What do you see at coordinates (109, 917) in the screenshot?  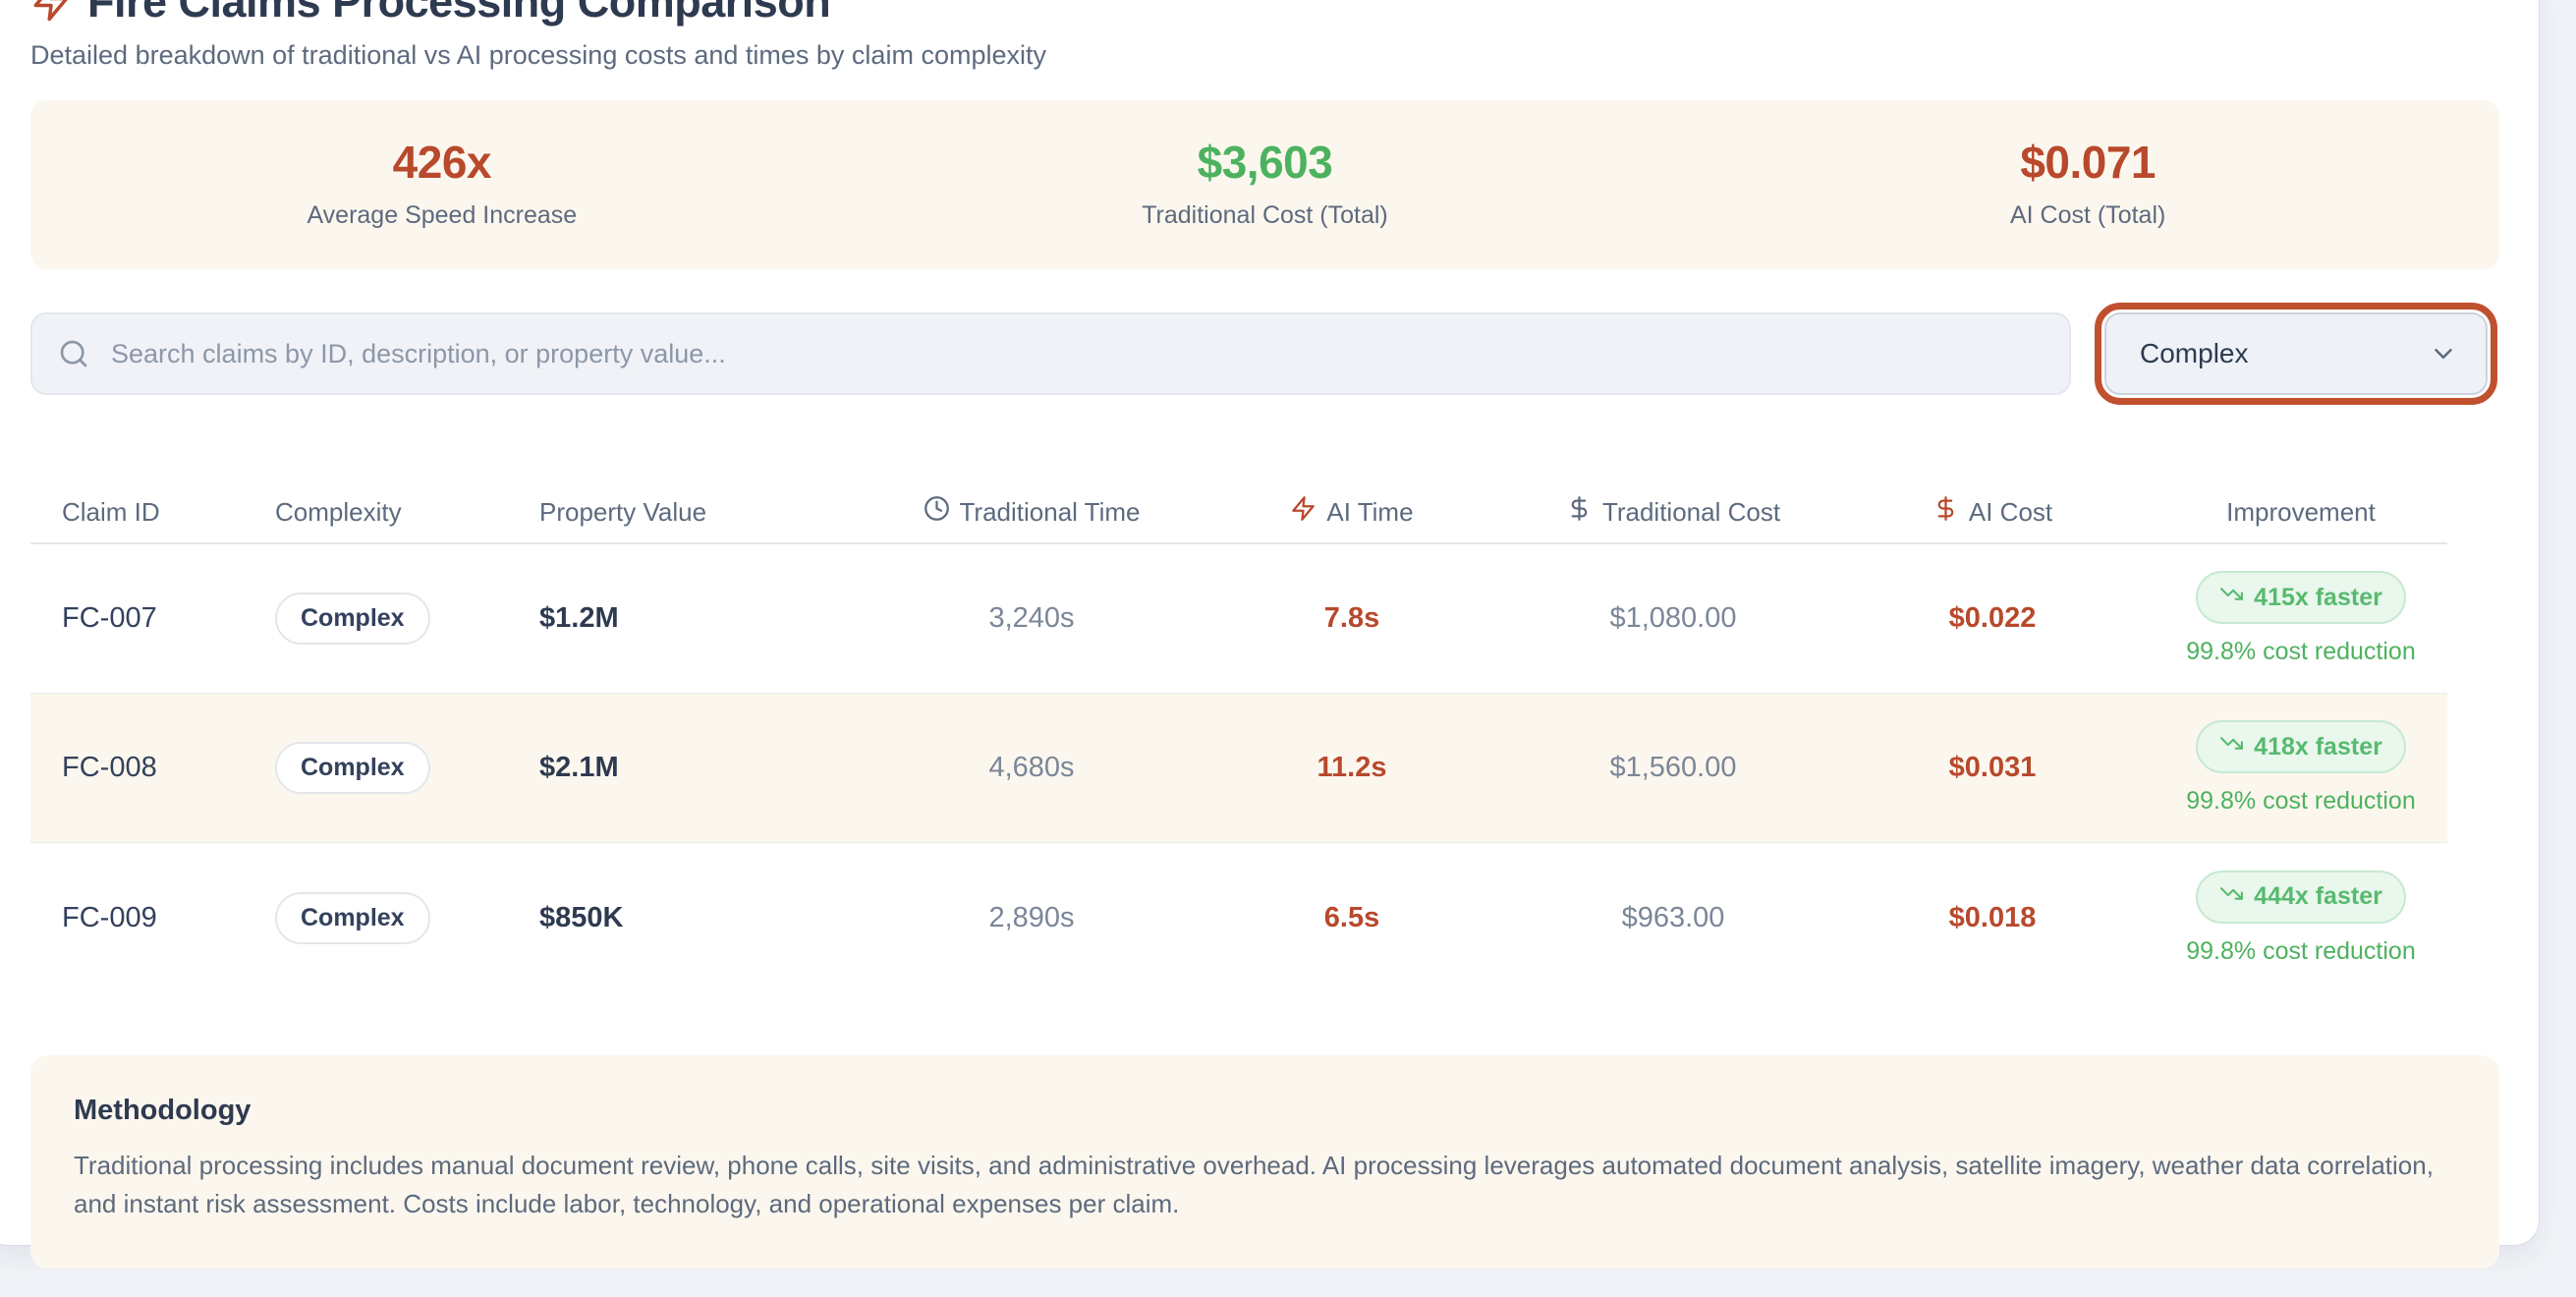 I see `cell-claim-id: FC-009` at bounding box center [109, 917].